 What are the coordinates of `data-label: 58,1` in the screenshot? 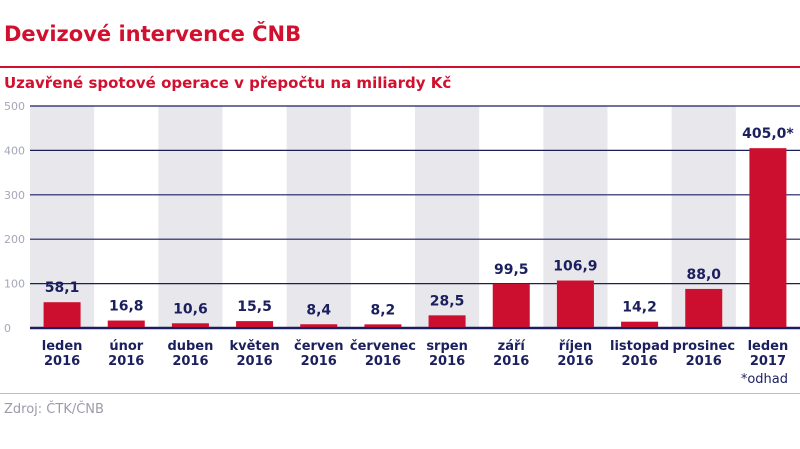 It's located at (62, 288).